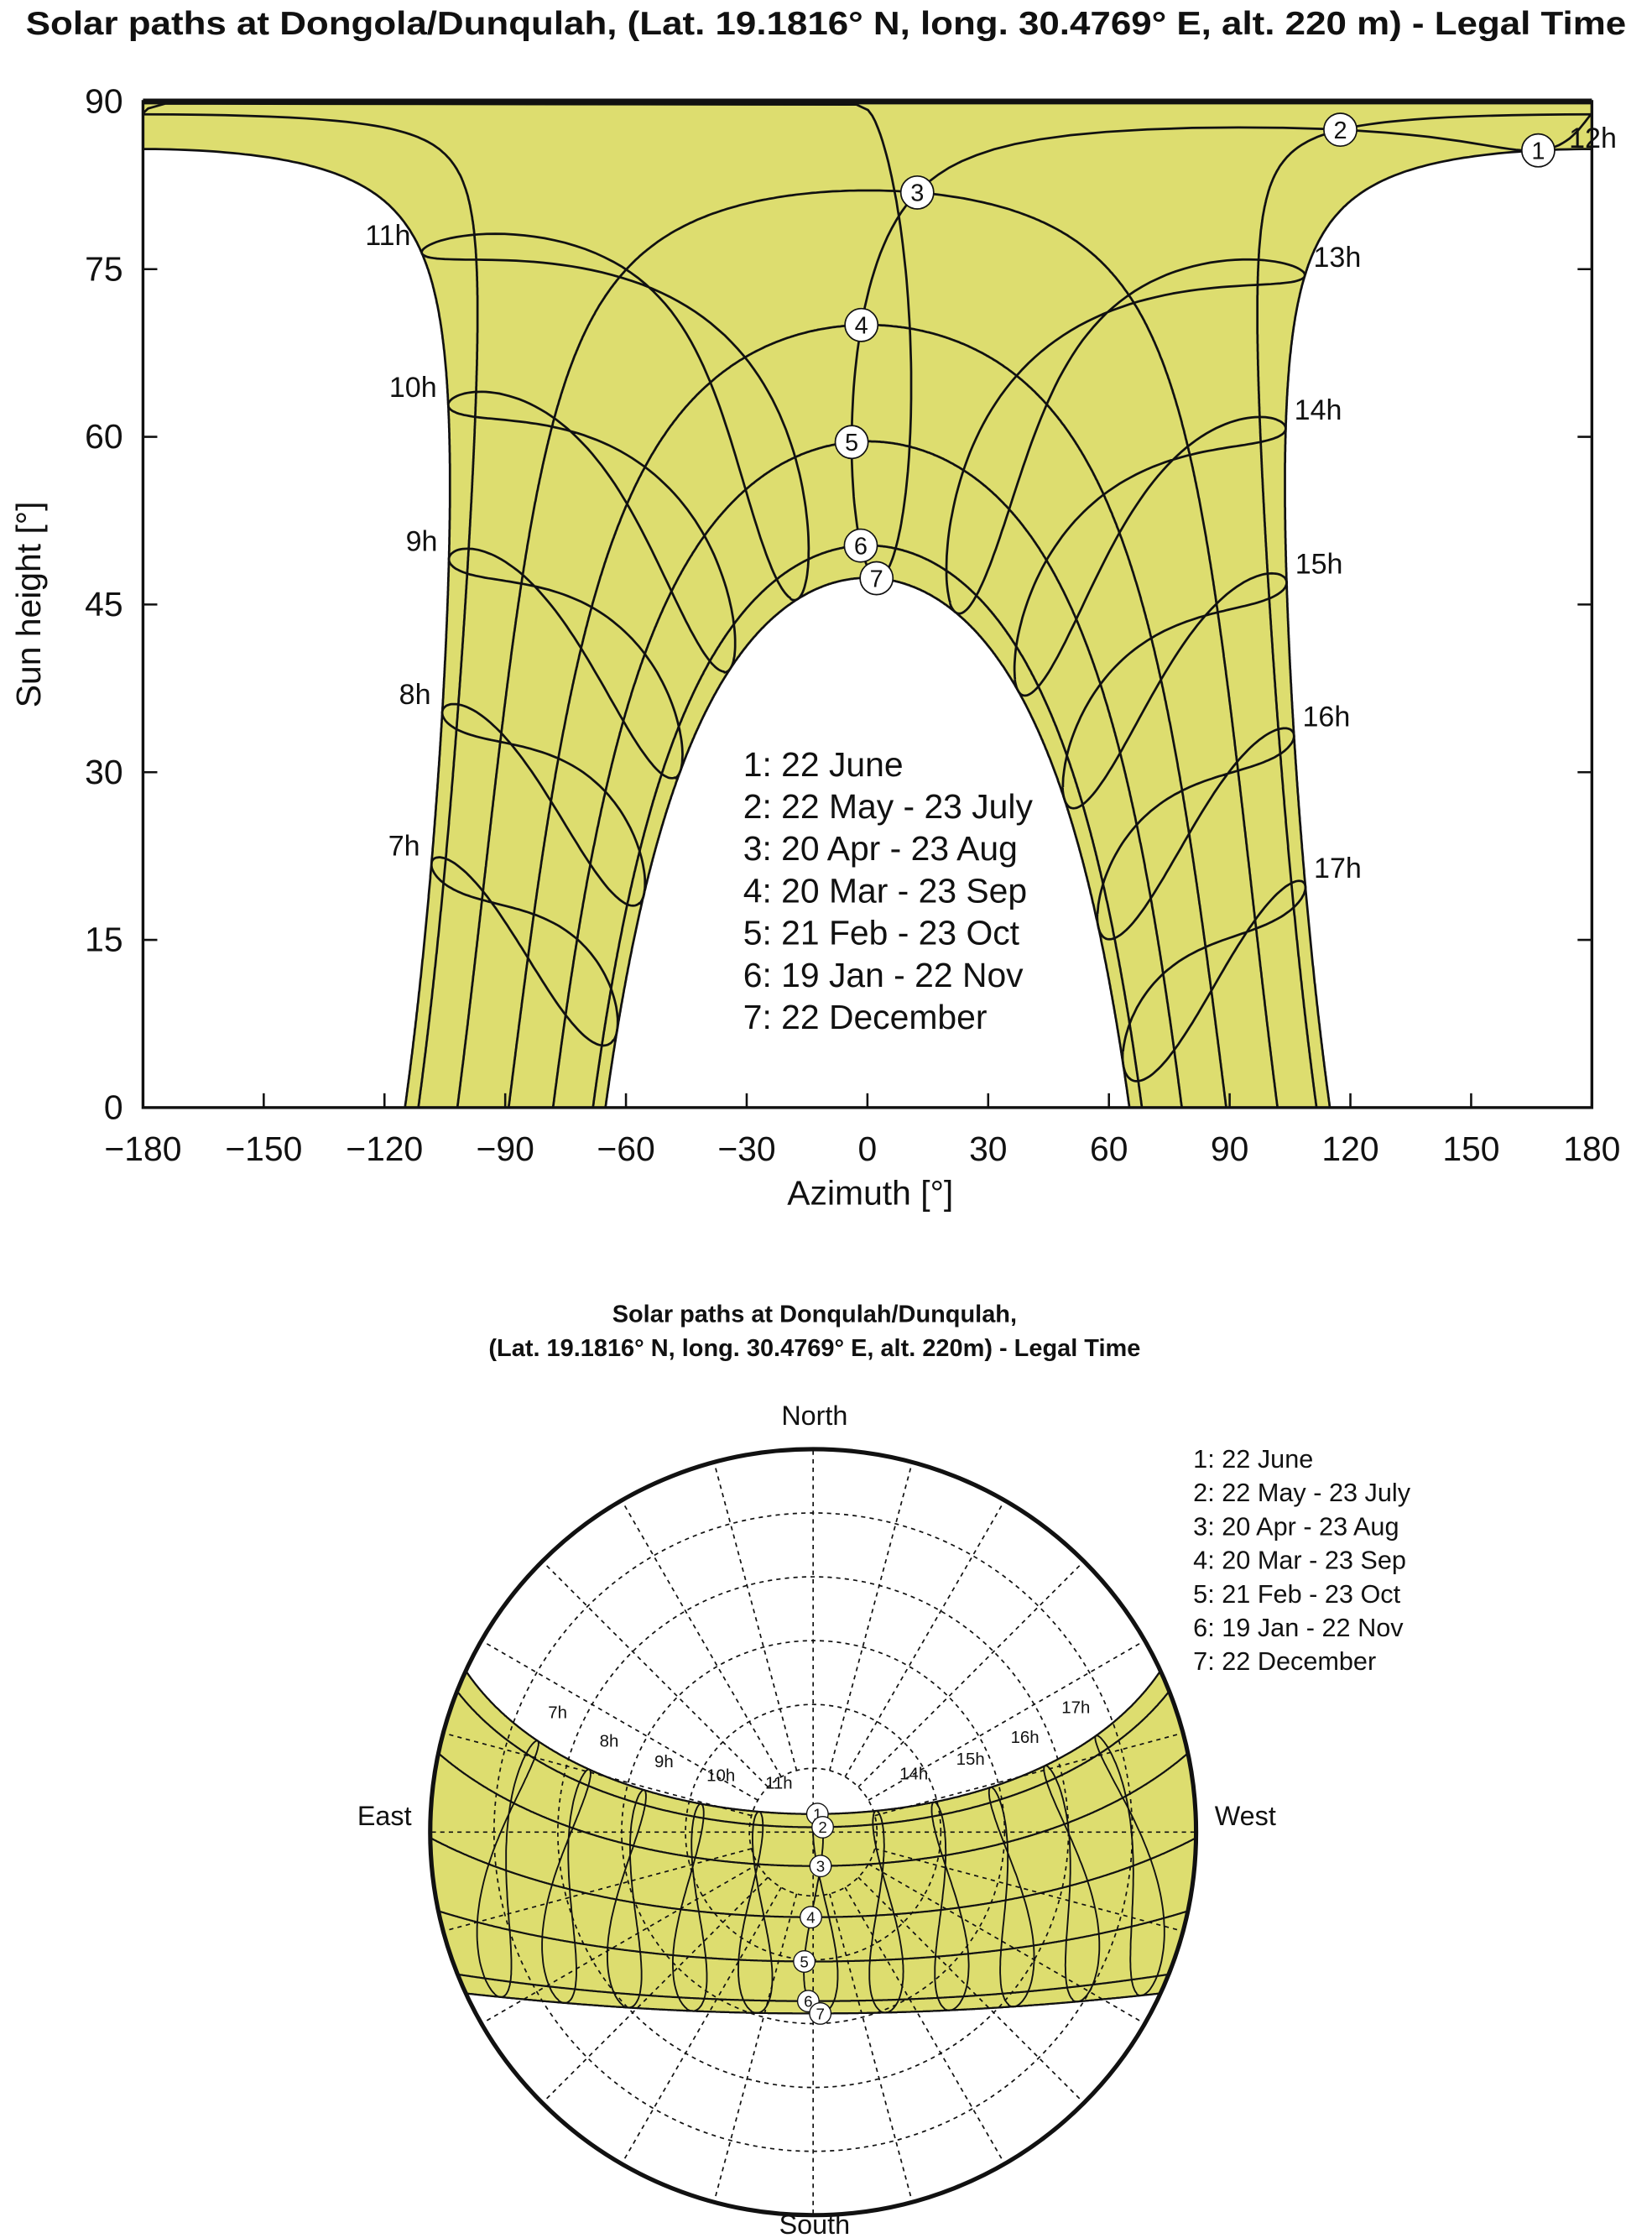 This screenshot has height=2238, width=1652. I want to click on x-tick-label: −180, so click(142, 1148).